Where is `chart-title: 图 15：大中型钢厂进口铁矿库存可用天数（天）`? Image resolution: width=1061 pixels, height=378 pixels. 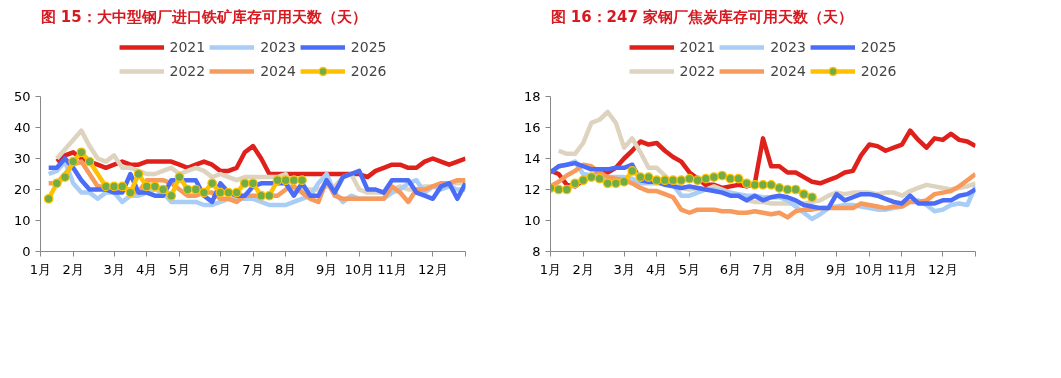 chart-title: 图 15：大中型钢厂进口铁矿库存可用天数（天） is located at coordinates (203, 16).